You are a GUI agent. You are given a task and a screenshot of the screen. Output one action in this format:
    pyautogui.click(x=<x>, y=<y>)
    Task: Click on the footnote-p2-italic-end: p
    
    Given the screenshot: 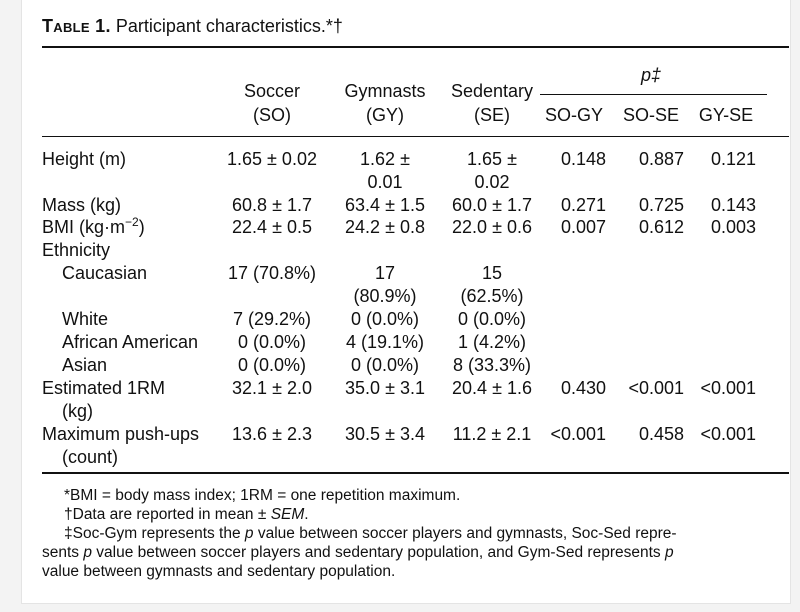 What is the action you would take?
    pyautogui.click(x=669, y=552)
    